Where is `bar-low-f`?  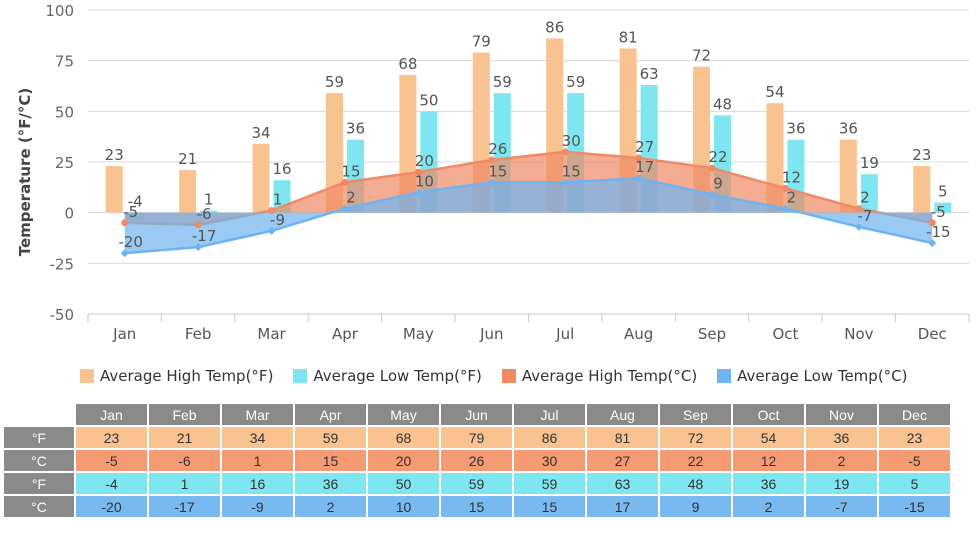
bar-low-f is located at coordinates (209, 211).